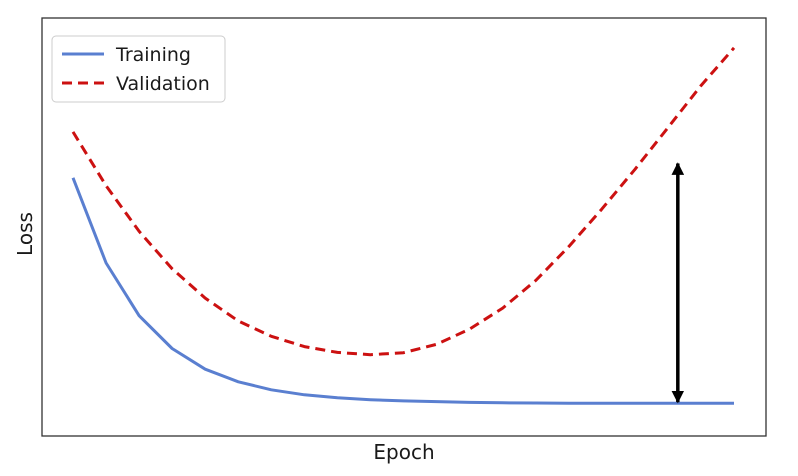  What do you see at coordinates (138, 69) in the screenshot?
I see `legend: Training Validation` at bounding box center [138, 69].